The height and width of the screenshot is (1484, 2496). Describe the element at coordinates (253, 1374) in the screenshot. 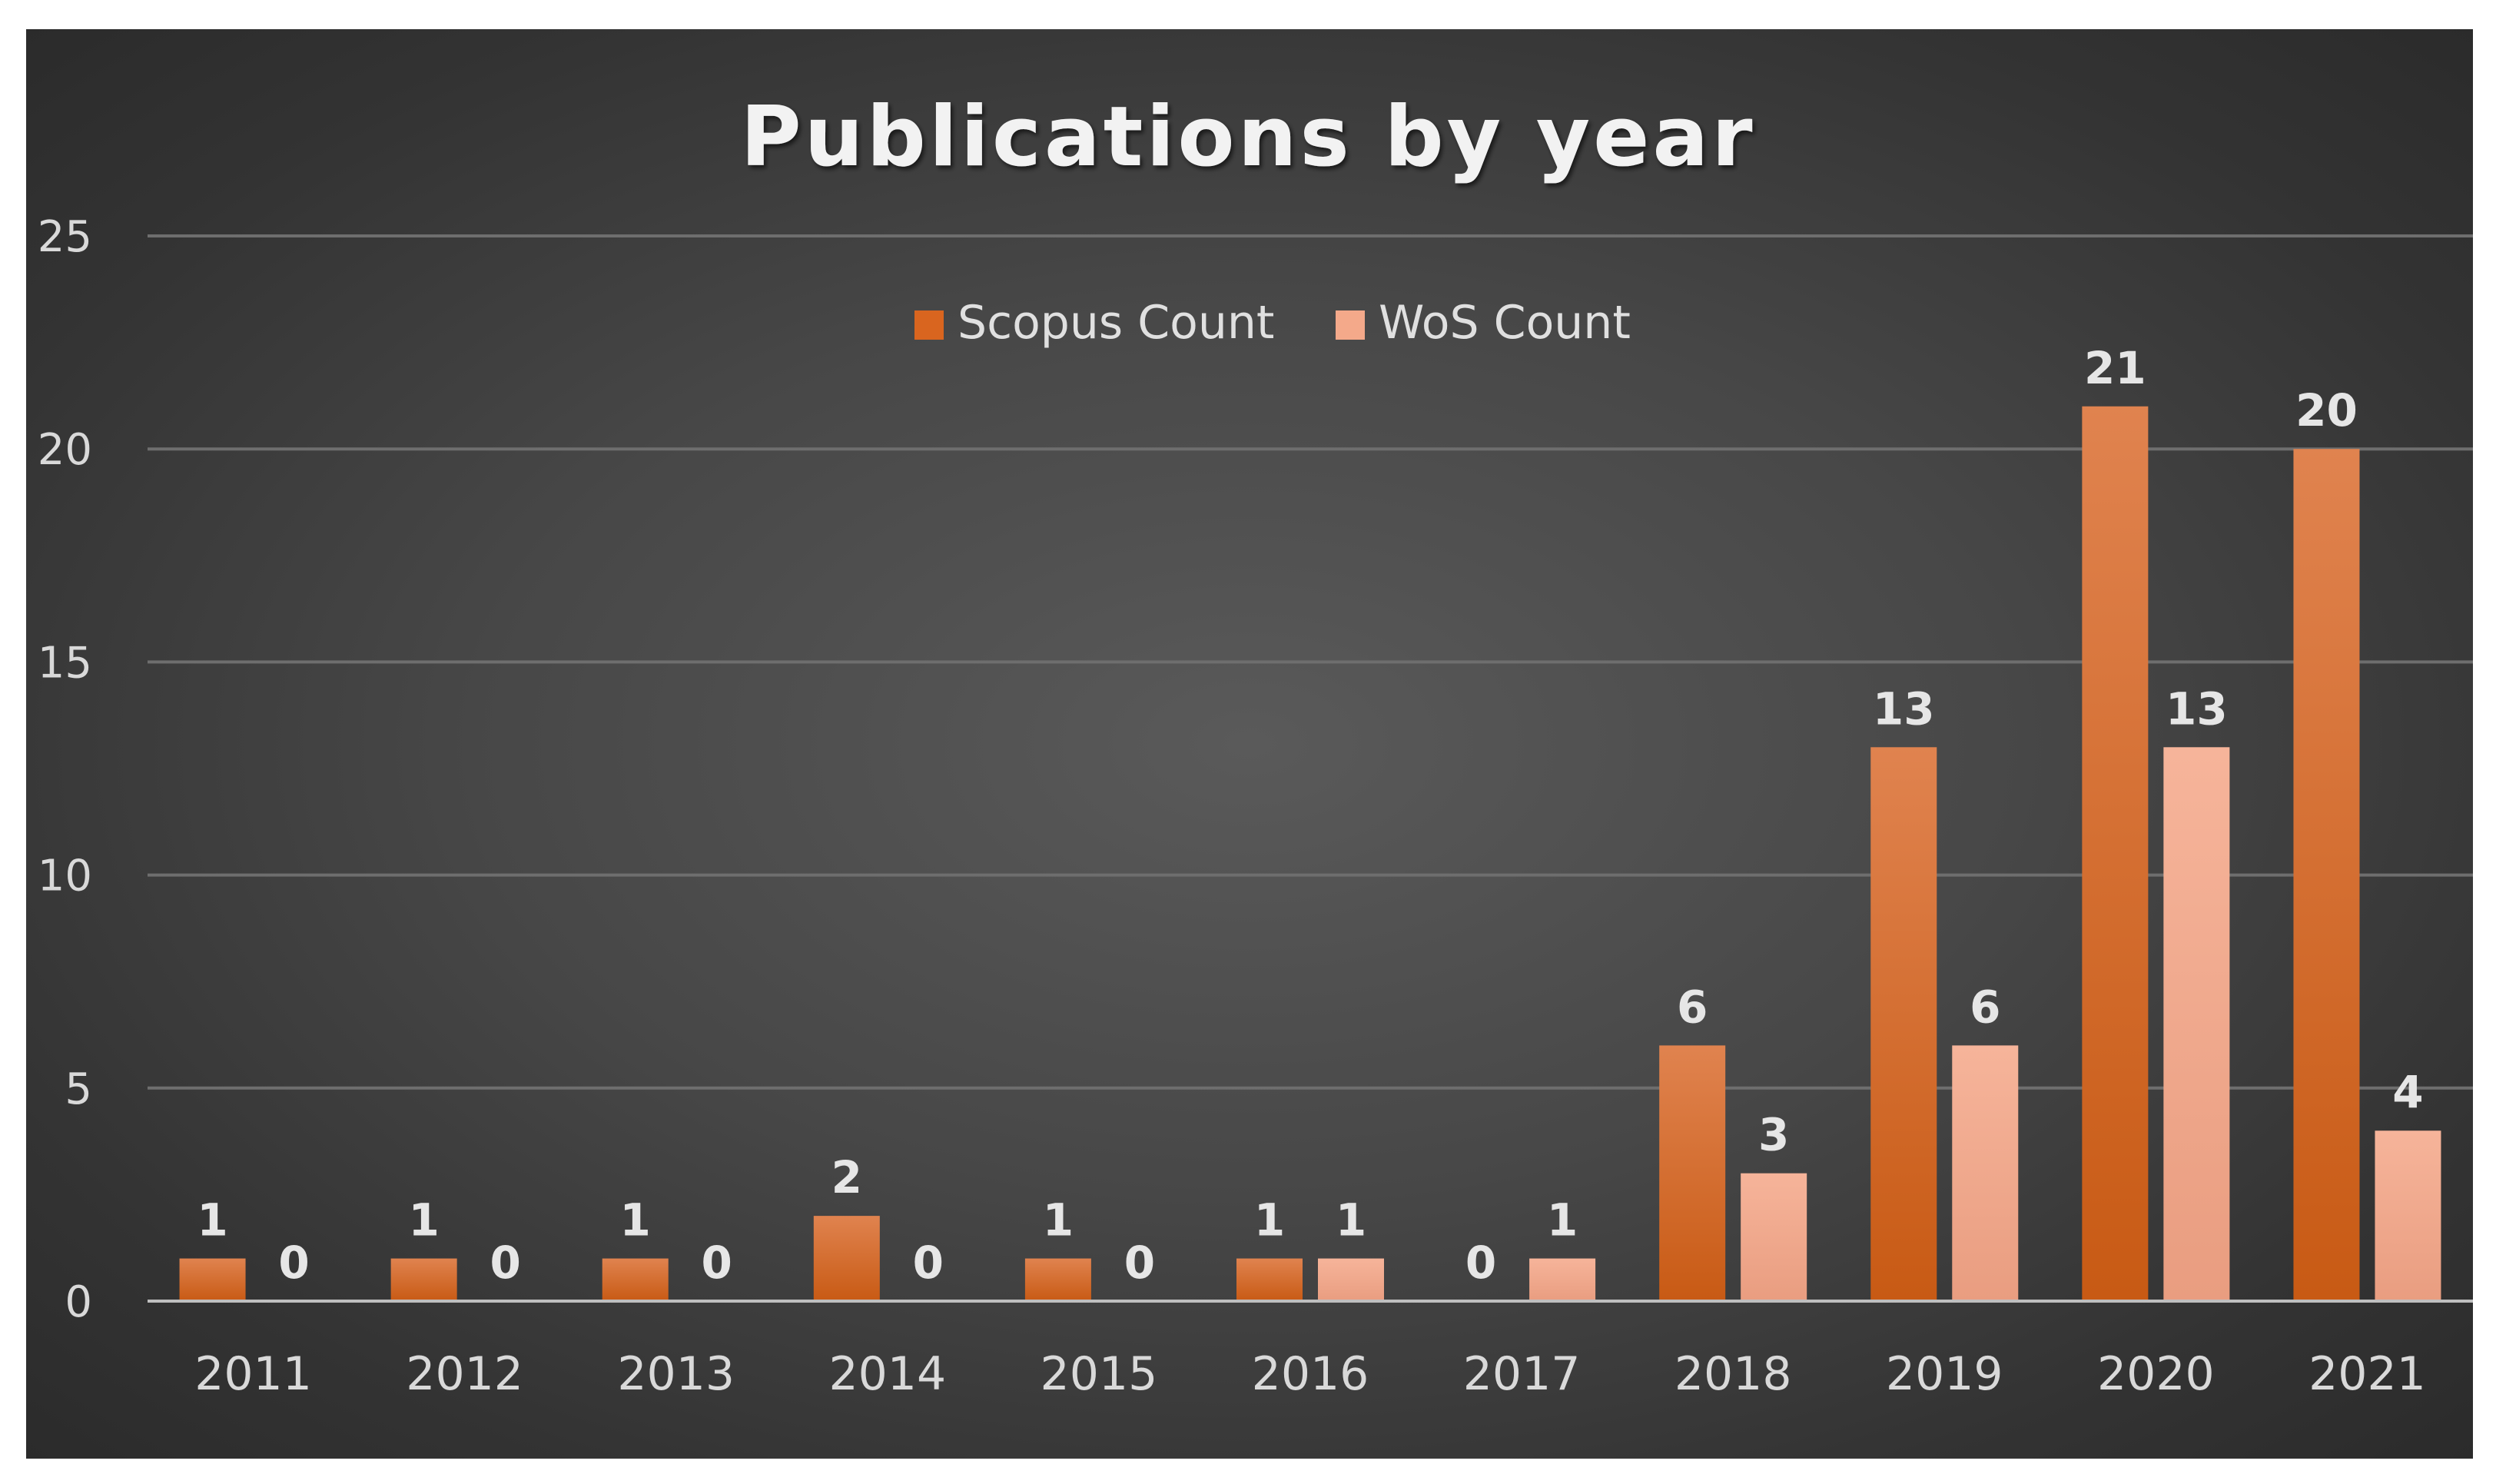

I see `x-tick-label: 2011` at that location.